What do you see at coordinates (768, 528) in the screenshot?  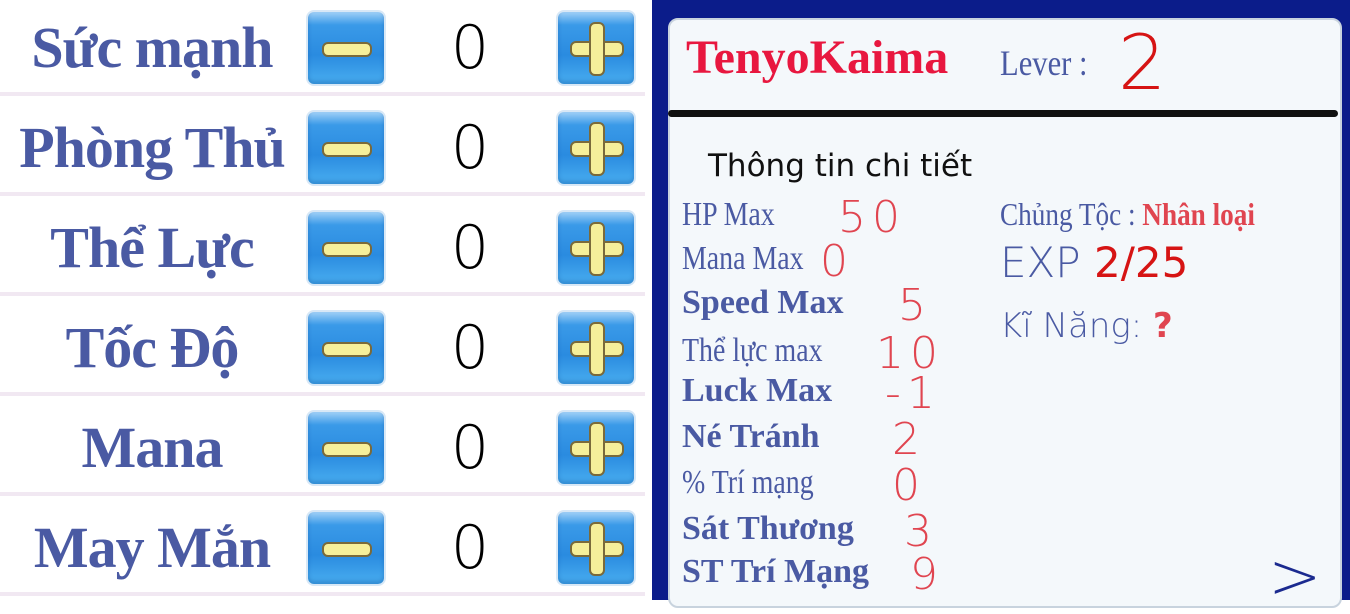 I see `stat-label: Sát Thương` at bounding box center [768, 528].